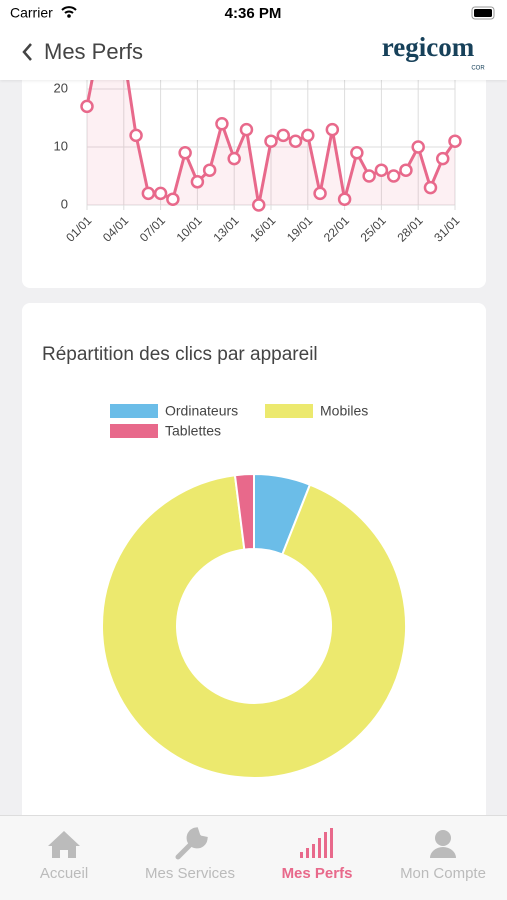  I want to click on account-head, so click(443, 838).